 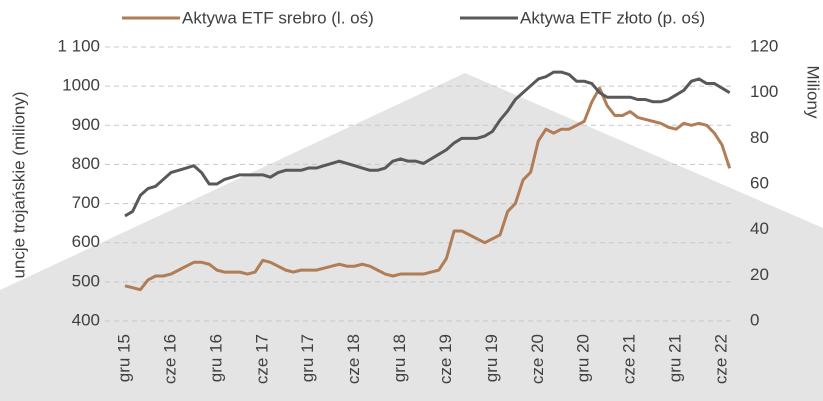 I want to click on y2-tick-label: 20, so click(x=759, y=274).